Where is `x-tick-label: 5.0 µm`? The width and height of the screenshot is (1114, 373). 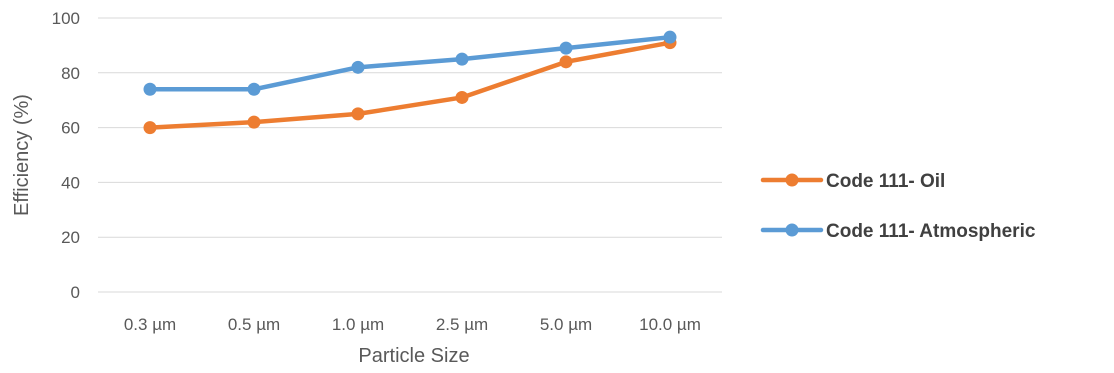 x-tick-label: 5.0 µm is located at coordinates (566, 324).